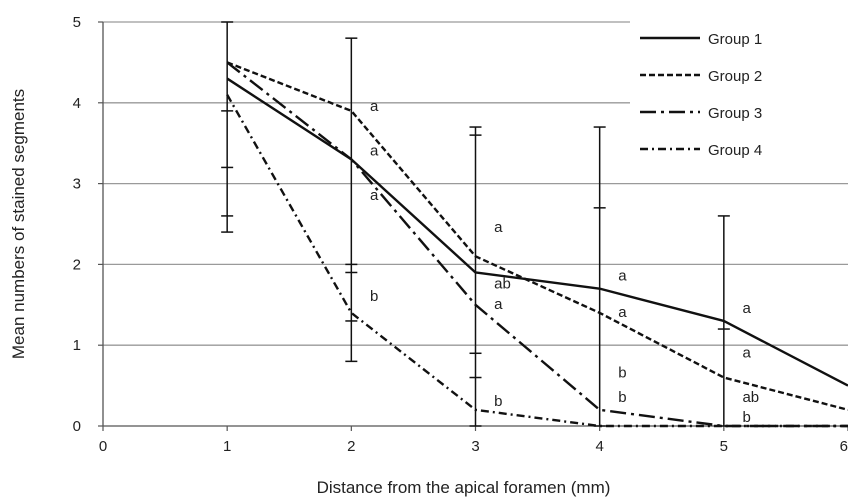 The height and width of the screenshot is (498, 848). I want to click on error-bar-x4, so click(599, 276).